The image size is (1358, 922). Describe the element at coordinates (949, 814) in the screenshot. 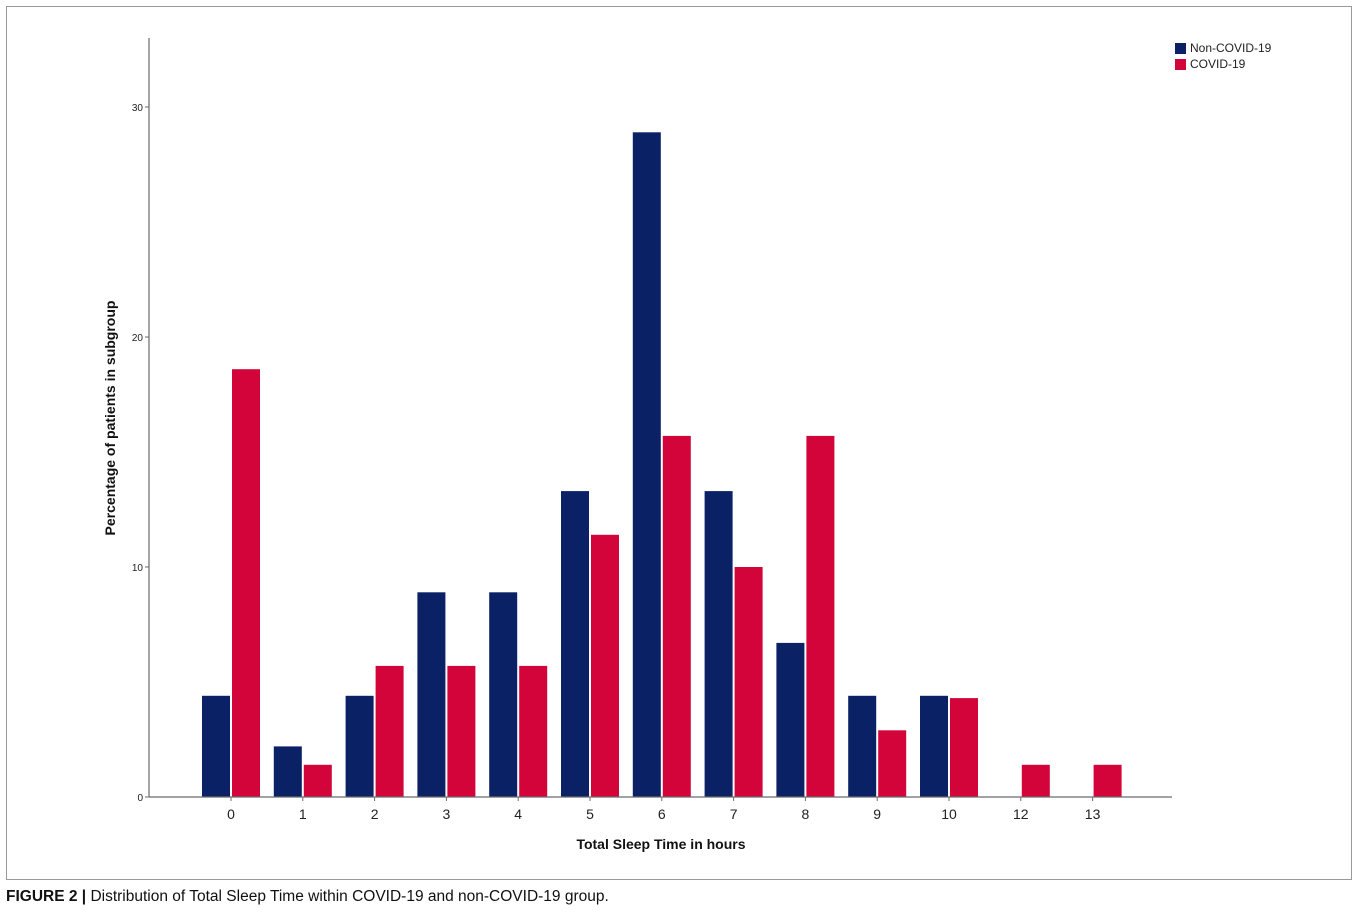

I see `x-tick-label: 10` at that location.